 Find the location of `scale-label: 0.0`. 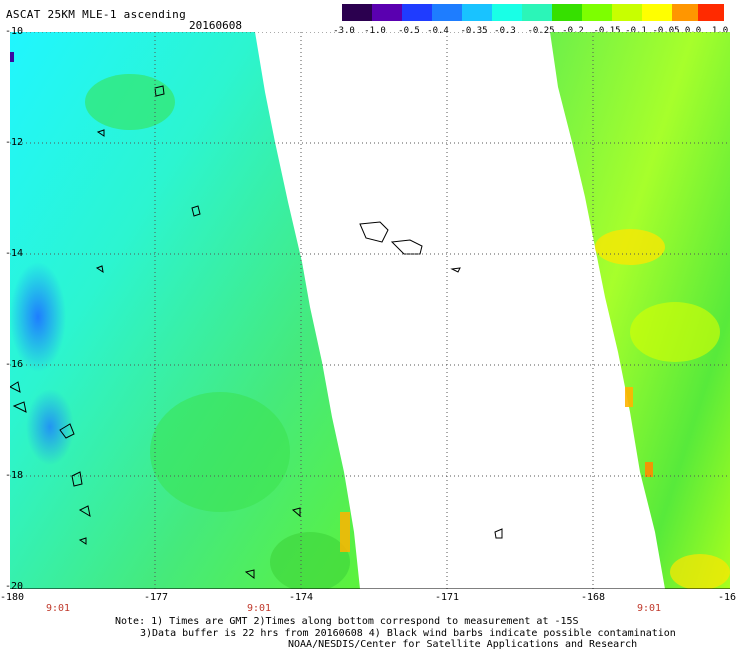

scale-label: 0.0 is located at coordinates (693, 31).